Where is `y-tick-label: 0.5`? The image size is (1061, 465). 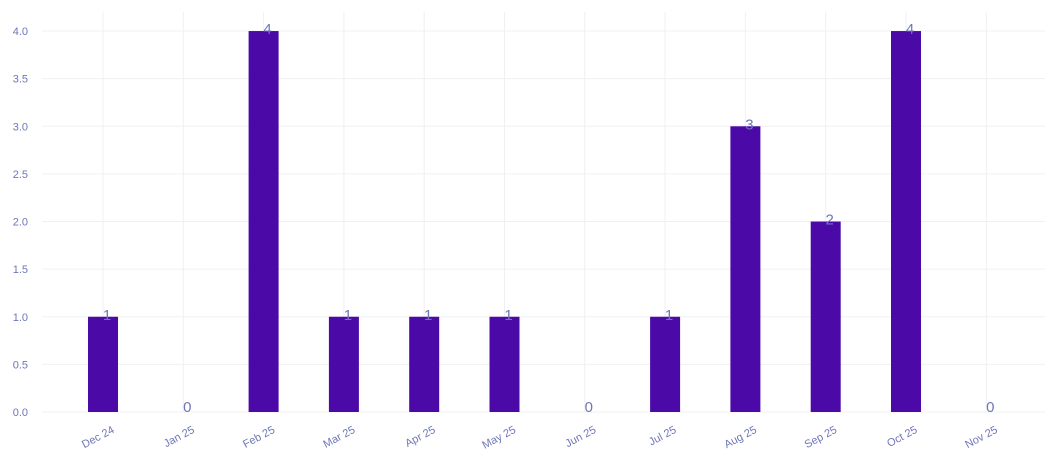
y-tick-label: 0.5 is located at coordinates (20, 365).